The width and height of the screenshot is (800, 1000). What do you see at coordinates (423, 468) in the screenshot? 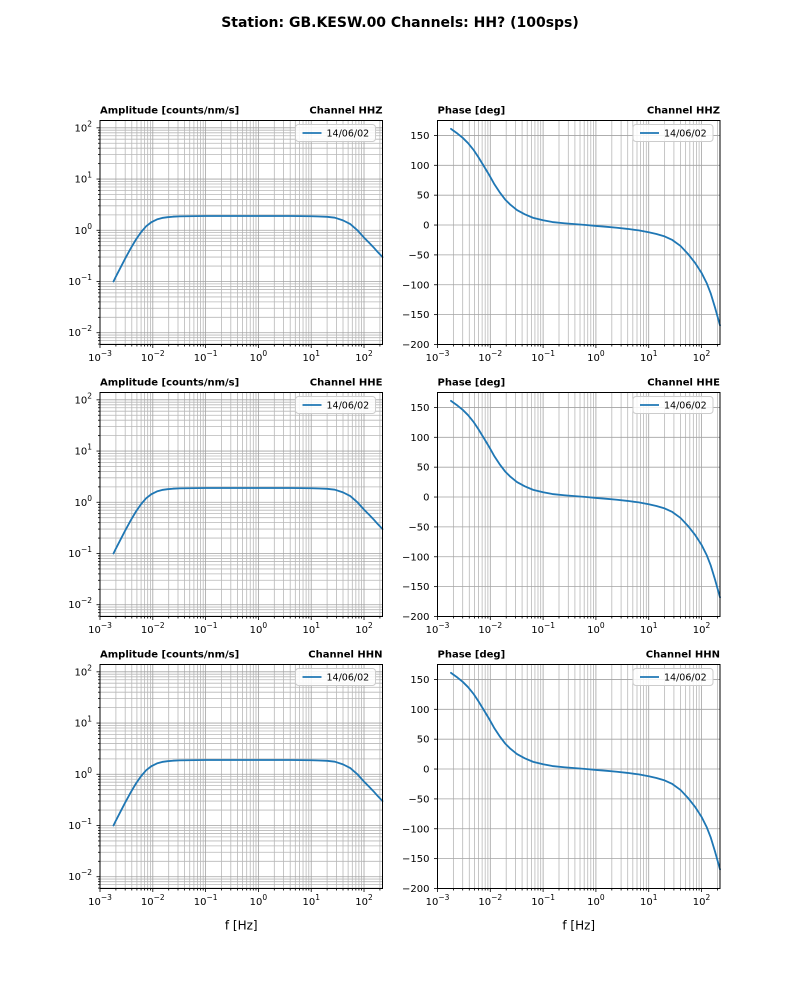
I see `y-tick-label: 50` at bounding box center [423, 468].